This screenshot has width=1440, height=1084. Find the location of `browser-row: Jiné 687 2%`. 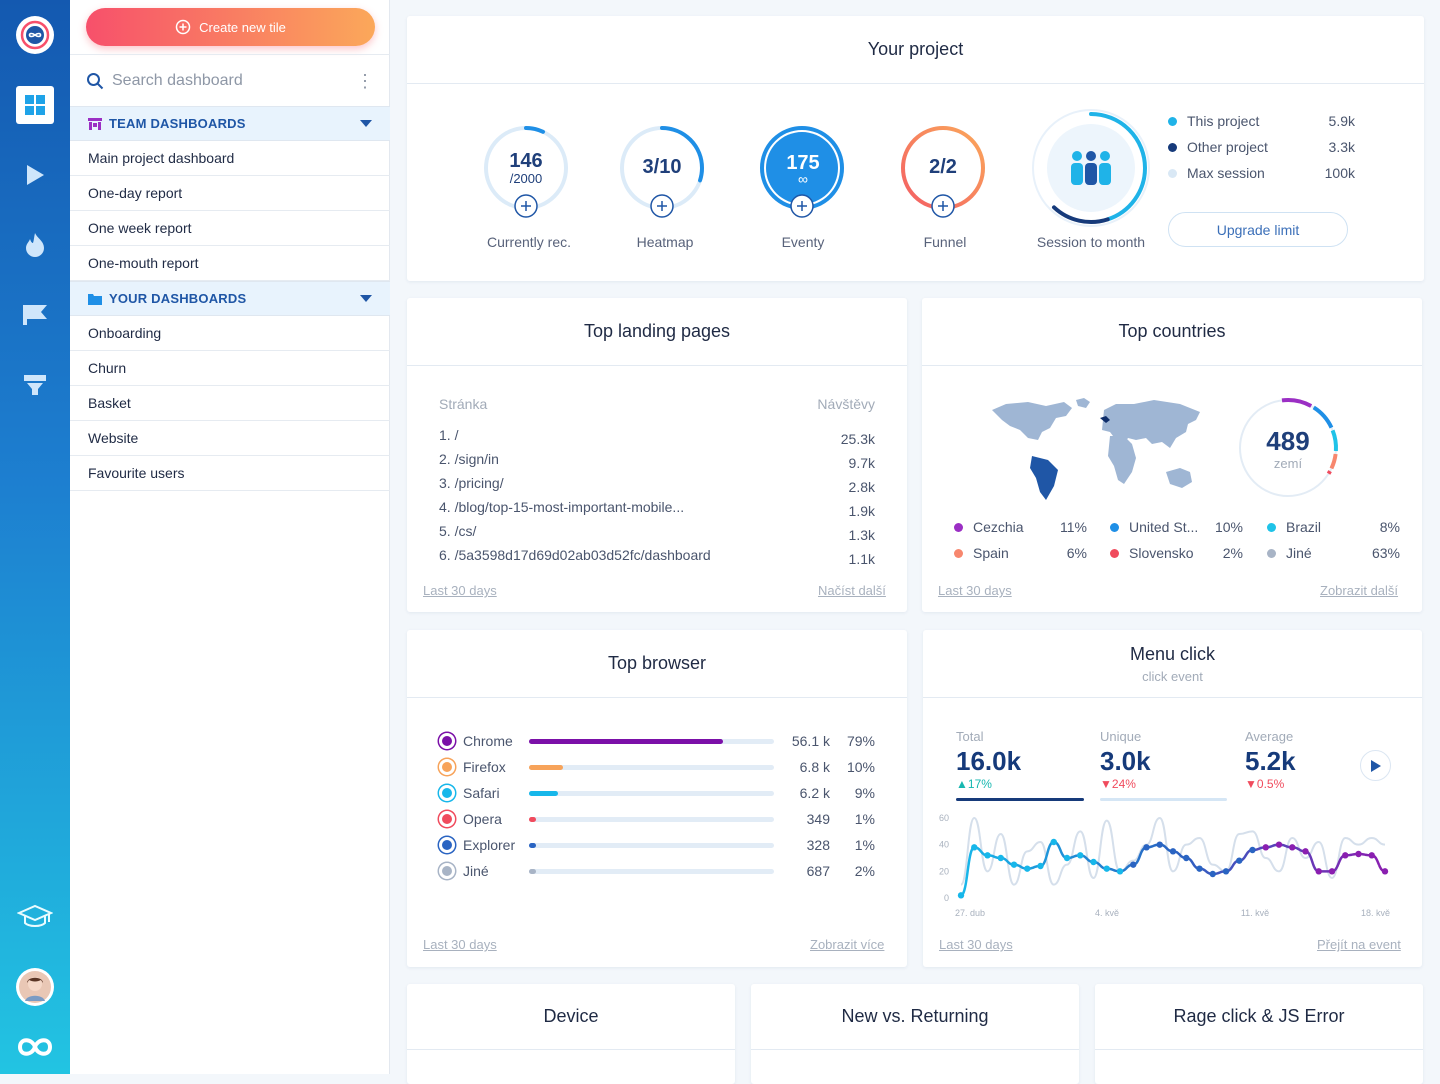

browser-row: Jiné 687 2% is located at coordinates (657, 871).